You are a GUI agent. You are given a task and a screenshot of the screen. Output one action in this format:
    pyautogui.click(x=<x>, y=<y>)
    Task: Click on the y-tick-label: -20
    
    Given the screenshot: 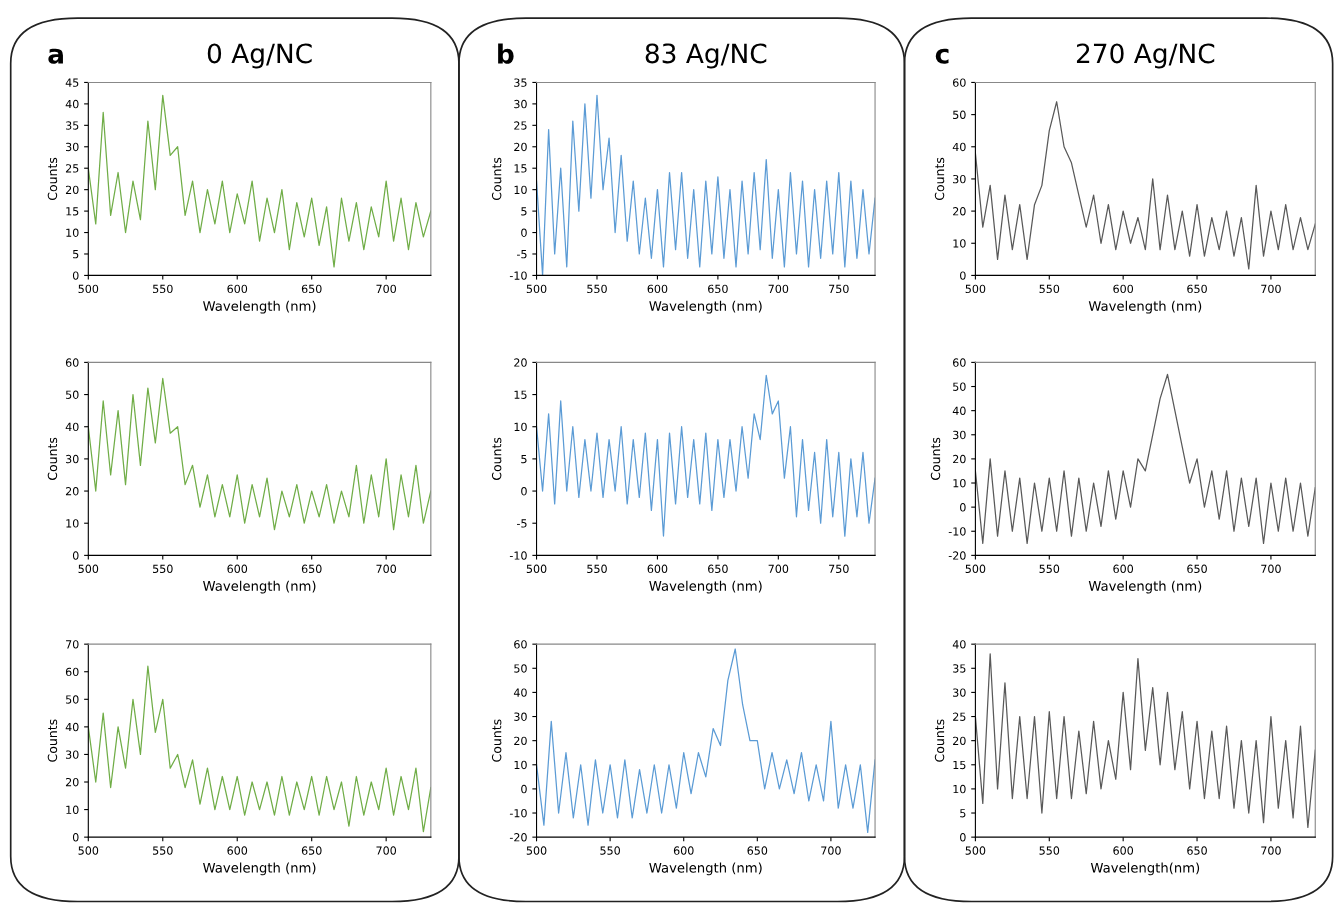 What is the action you would take?
    pyautogui.click(x=957, y=555)
    